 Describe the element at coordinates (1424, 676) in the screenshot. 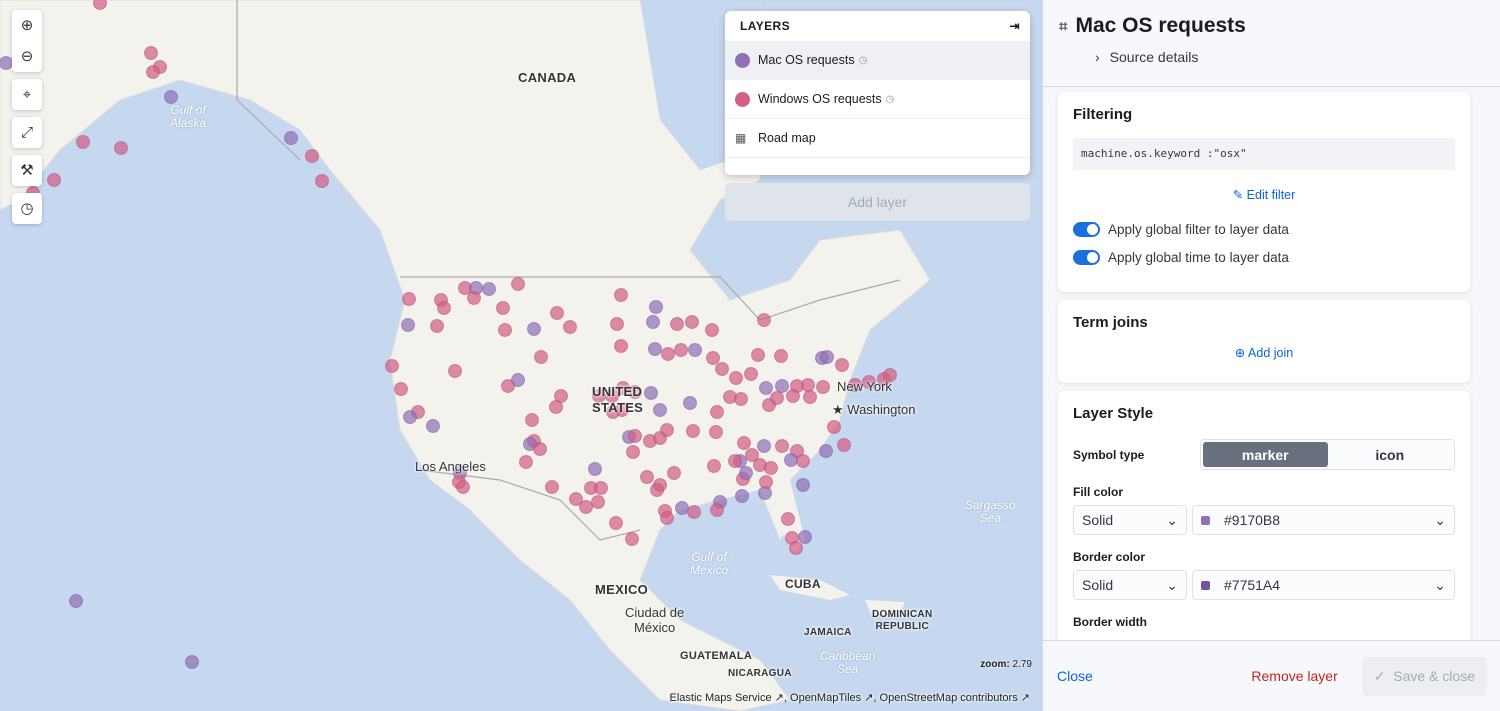

I see `save-close-button: ✓ Save & close` at that location.